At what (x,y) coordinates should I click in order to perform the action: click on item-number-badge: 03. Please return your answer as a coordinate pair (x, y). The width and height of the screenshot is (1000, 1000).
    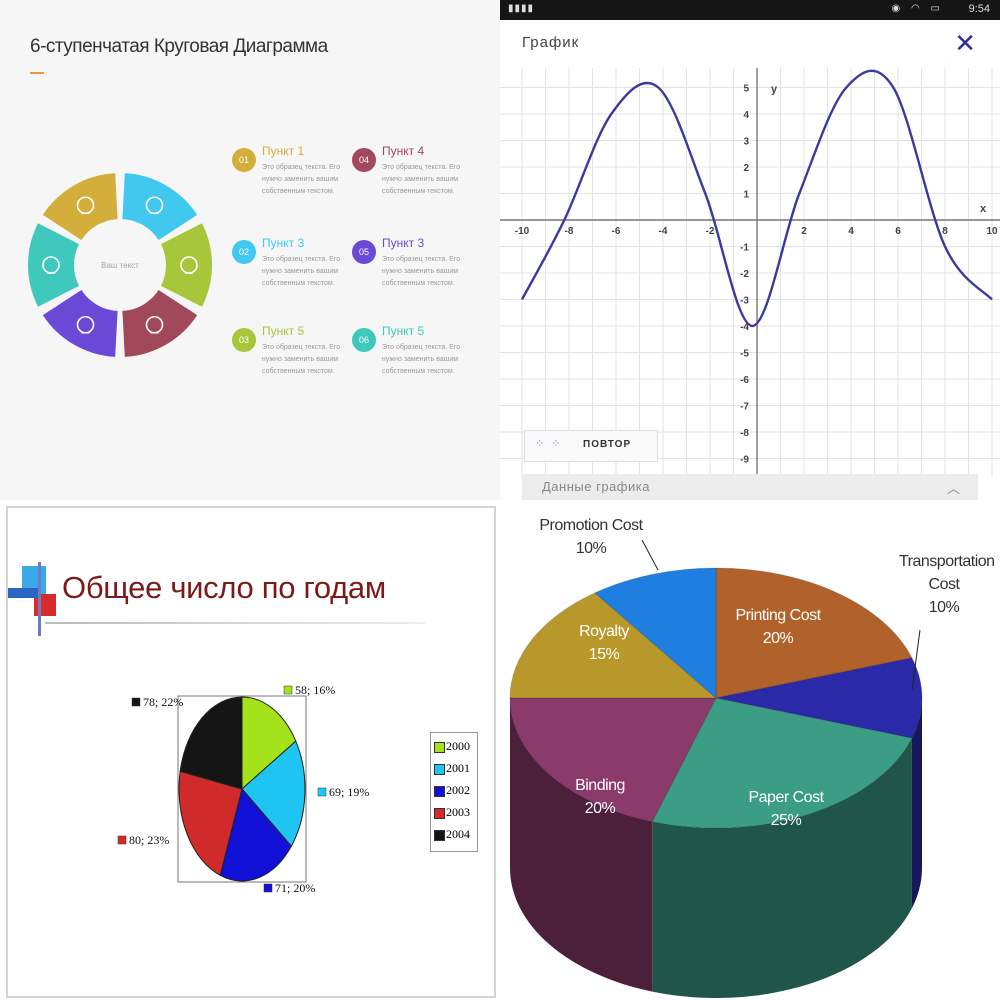
    Looking at the image, I should click on (244, 340).